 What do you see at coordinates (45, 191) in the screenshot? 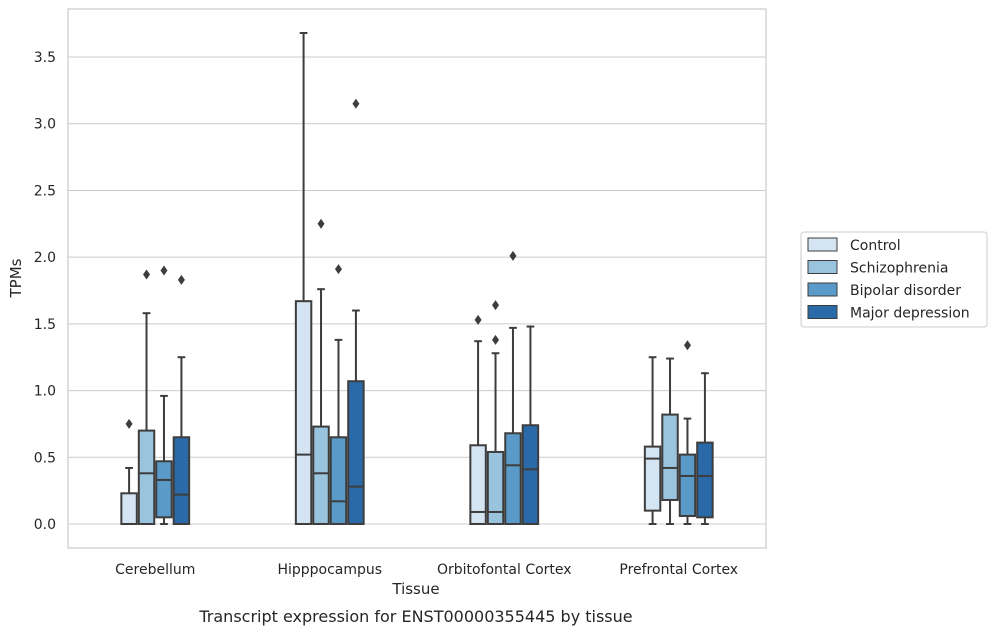
I see `y-tick-label: 2.5` at bounding box center [45, 191].